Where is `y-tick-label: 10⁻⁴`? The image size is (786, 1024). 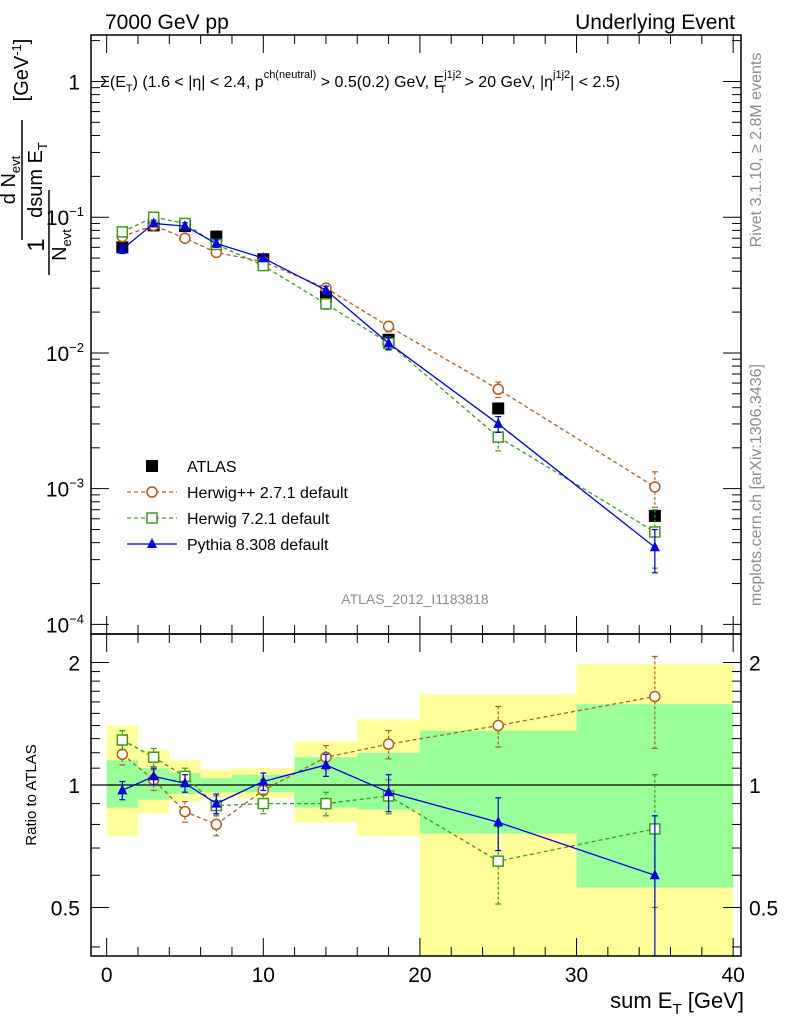 y-tick-label: 10⁻⁴ is located at coordinates (65, 624).